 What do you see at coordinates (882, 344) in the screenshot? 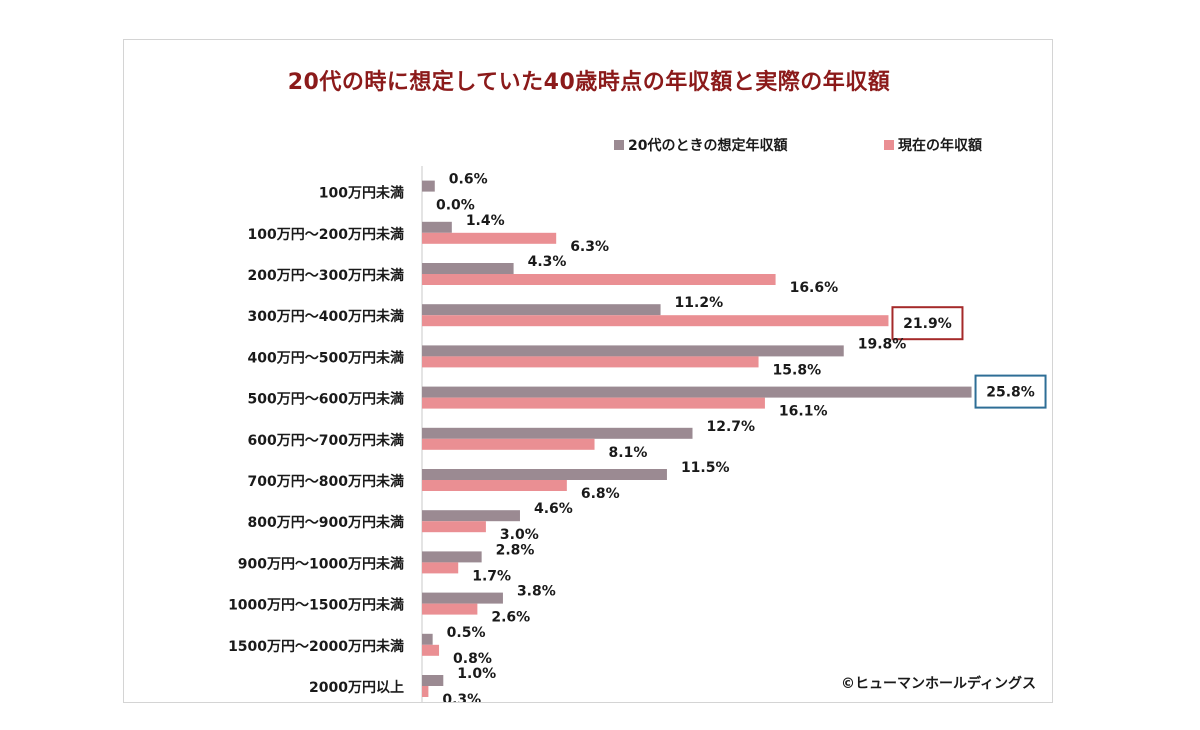
I see `data-label-expected: 19.8%` at bounding box center [882, 344].